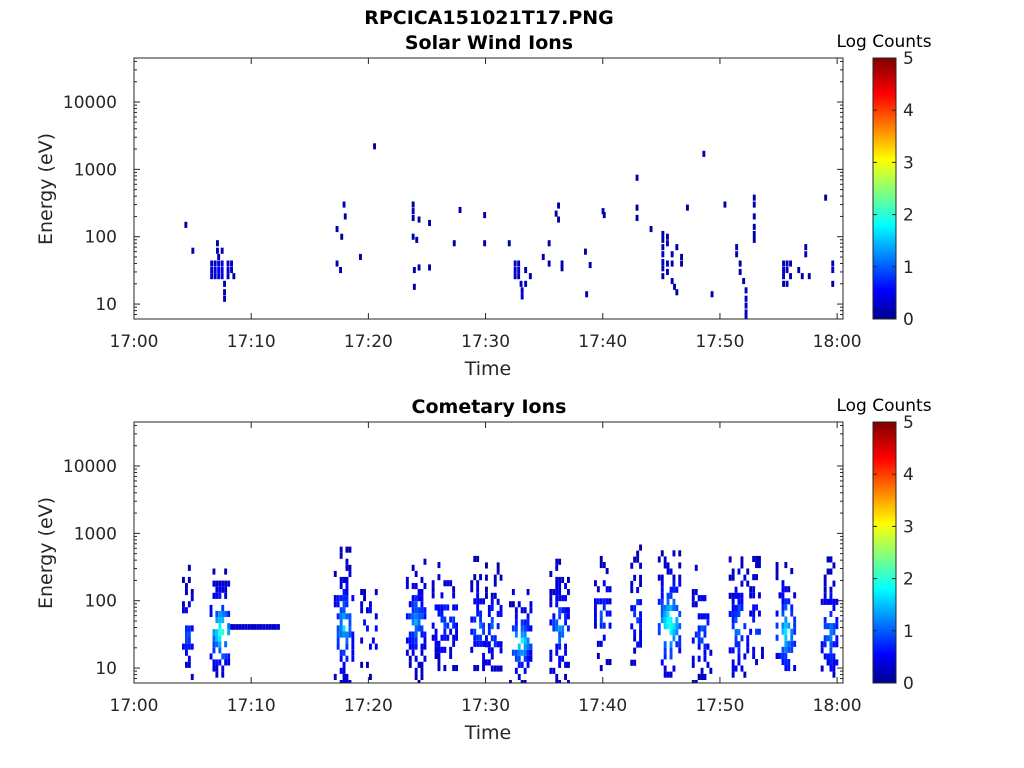  Describe the element at coordinates (908, 59) in the screenshot. I see `colorbar-tick-label: 5` at that location.